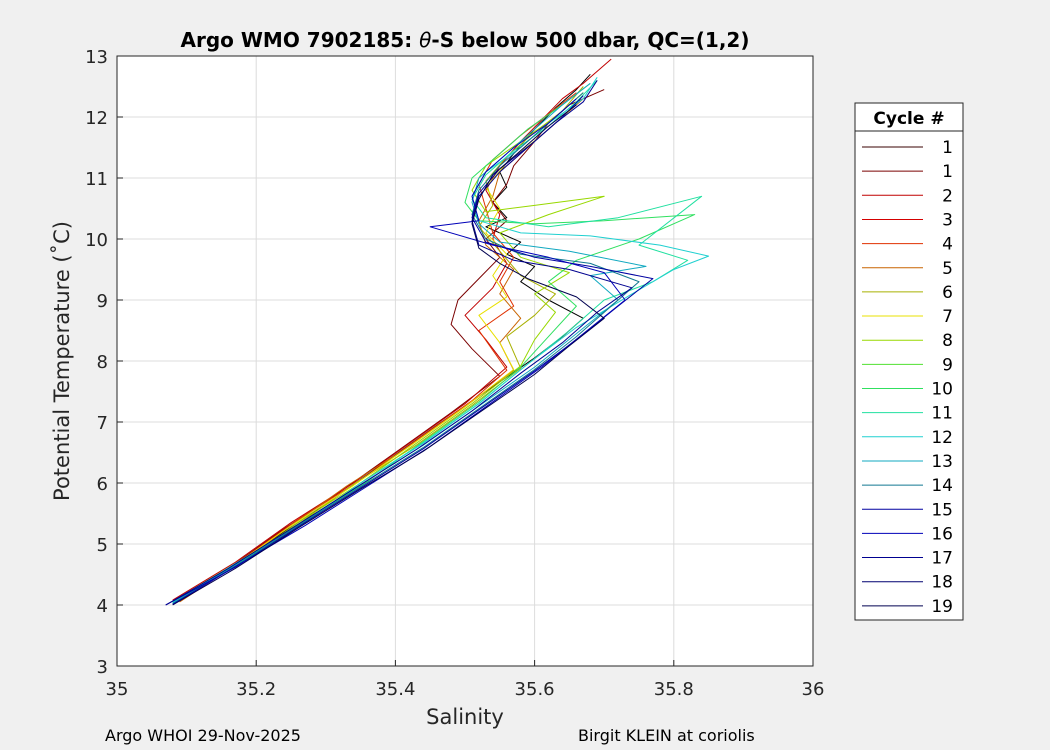 Image resolution: width=1050 pixels, height=750 pixels. What do you see at coordinates (942, 510) in the screenshot?
I see `legend-label: 15` at bounding box center [942, 510].